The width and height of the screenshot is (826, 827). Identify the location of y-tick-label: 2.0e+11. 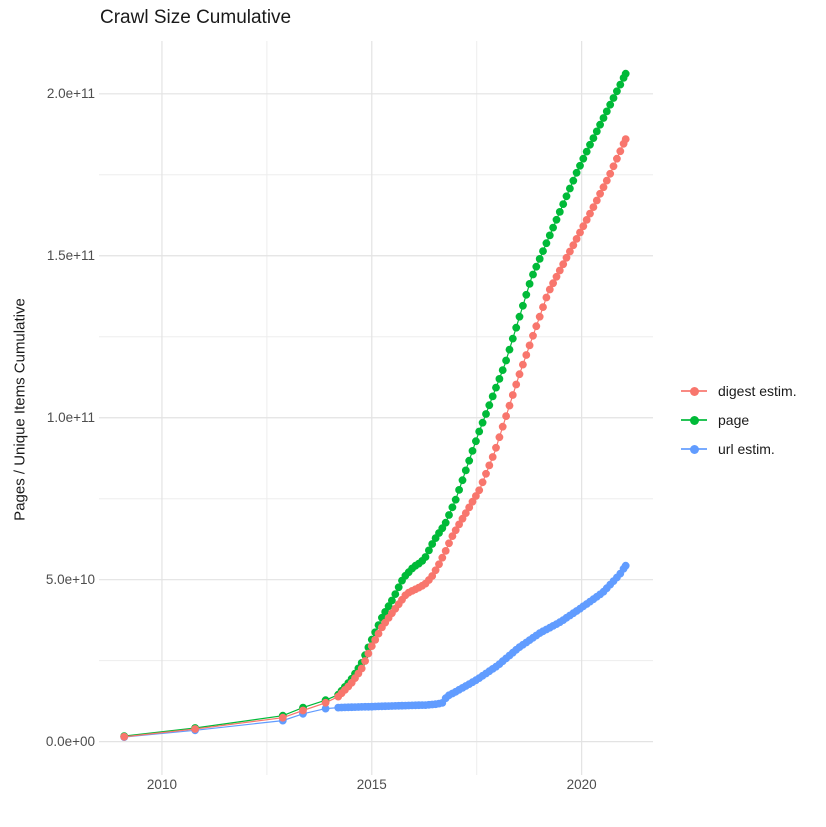
(70, 93).